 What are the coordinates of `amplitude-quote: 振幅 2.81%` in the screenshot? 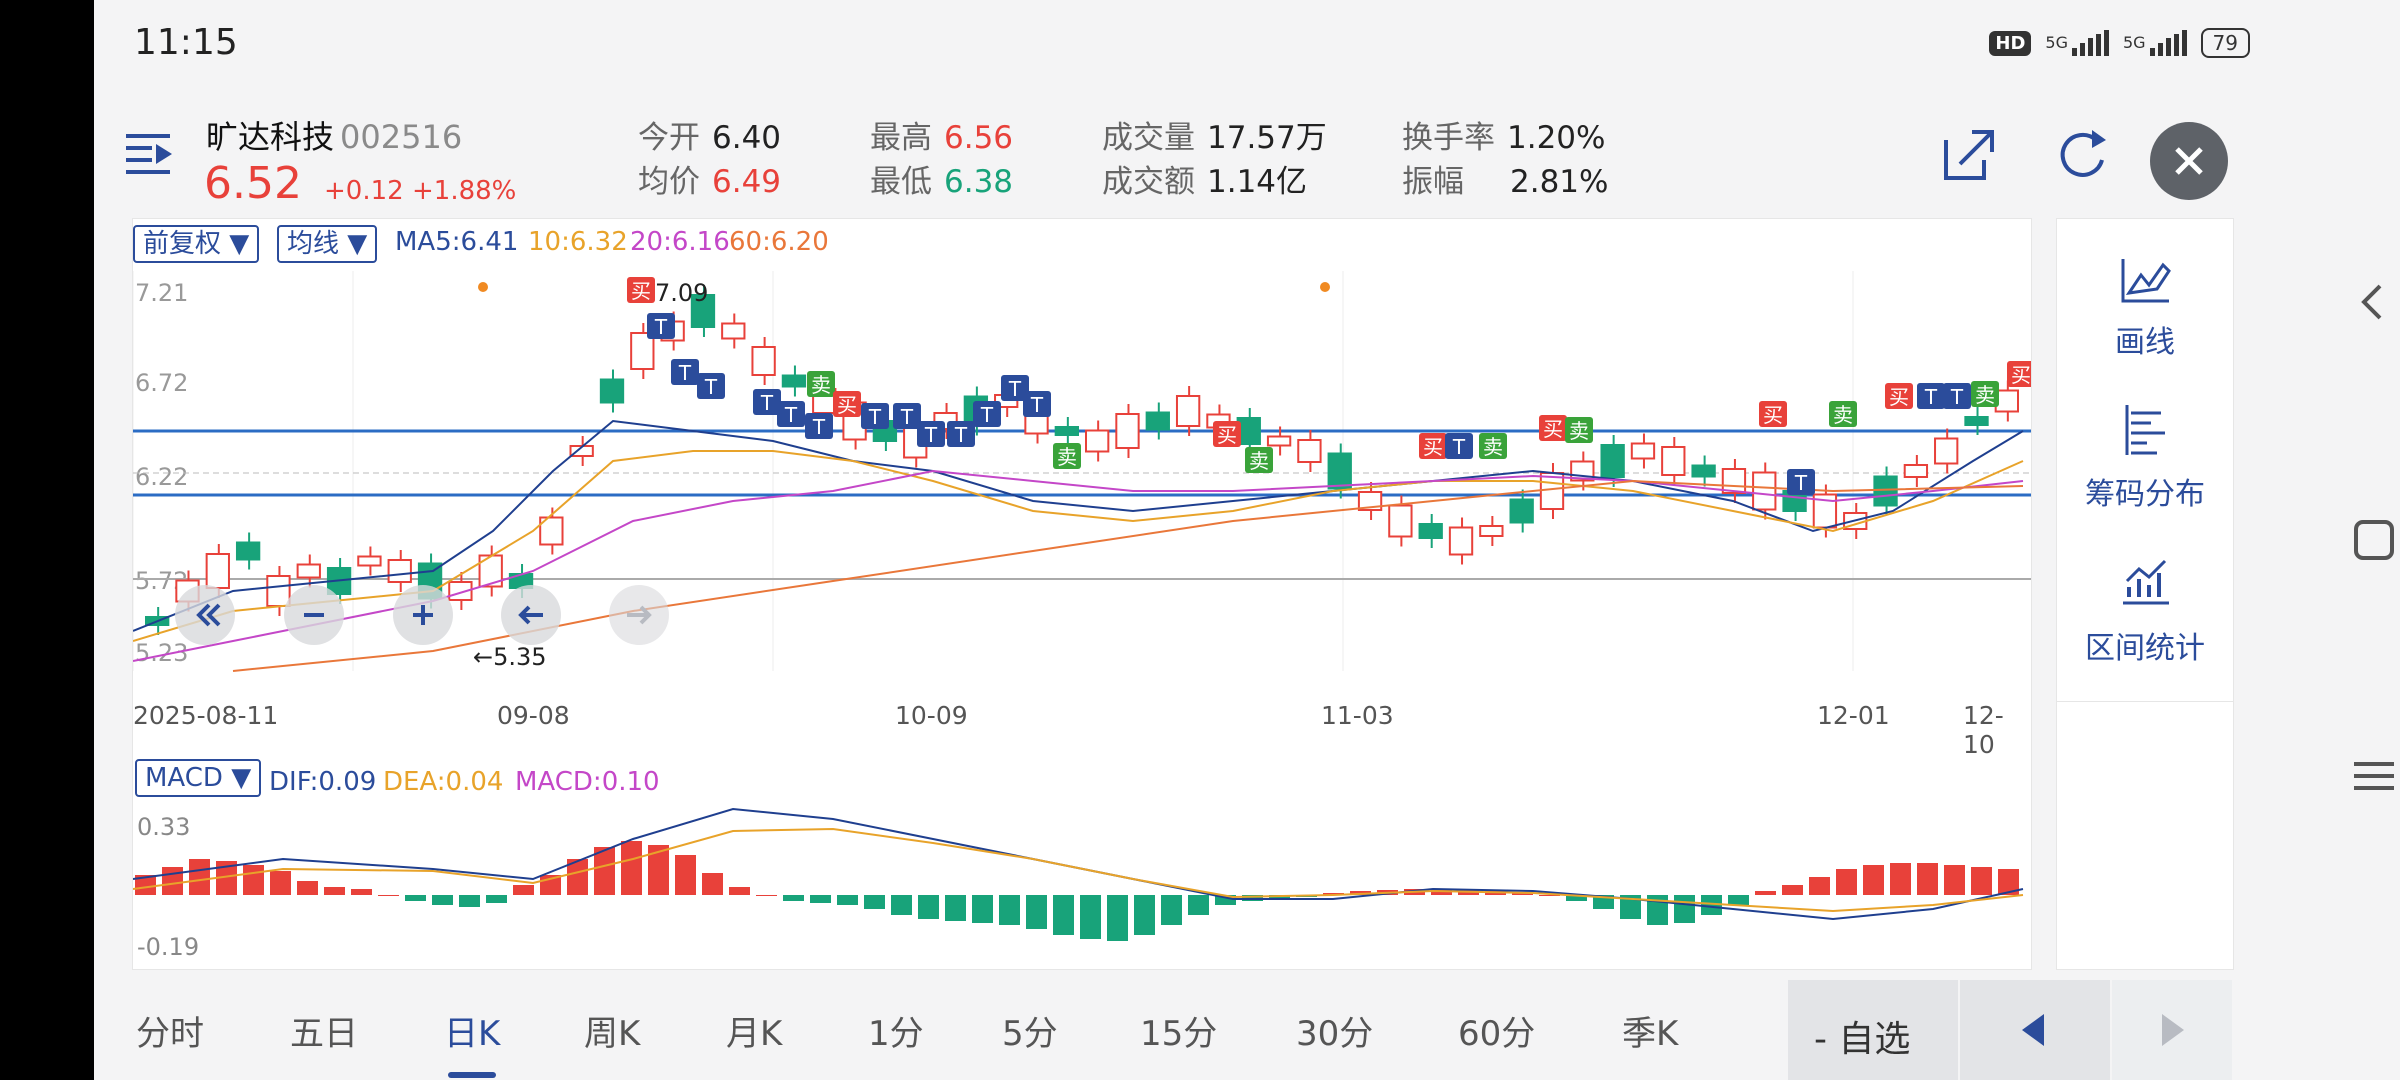 It's located at (1505, 182).